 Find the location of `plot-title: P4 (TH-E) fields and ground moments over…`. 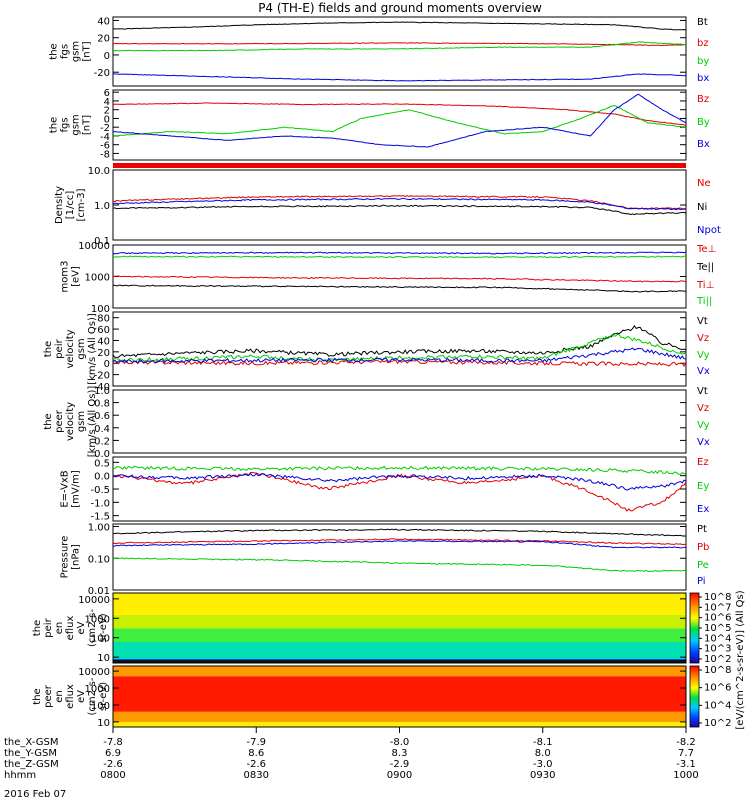

plot-title: P4 (TH-E) fields and ground moments over… is located at coordinates (400, 8).